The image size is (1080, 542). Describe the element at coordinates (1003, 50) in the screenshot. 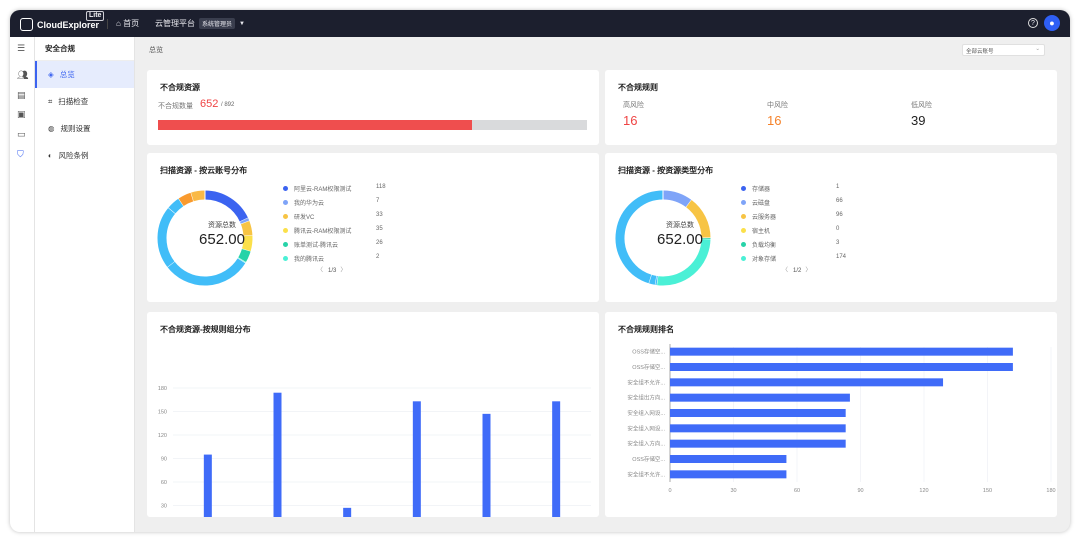

I see `account-select: 全部云账号 ⌄` at that location.